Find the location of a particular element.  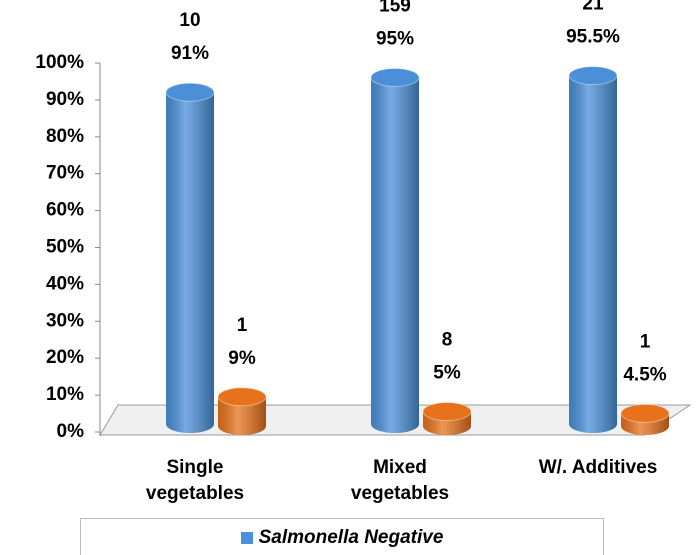

y-tick-label: 40% is located at coordinates (65, 283).